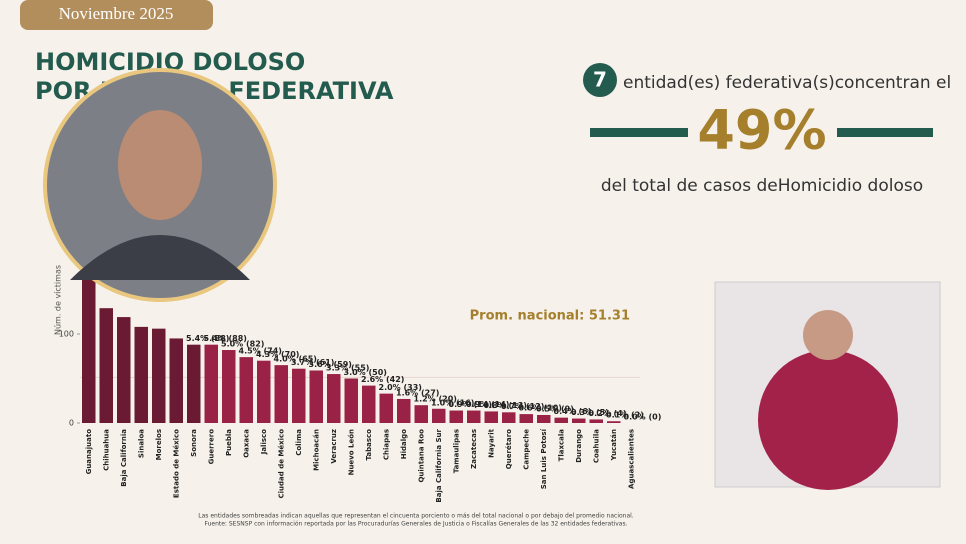 This screenshot has height=544, width=966. What do you see at coordinates (421, 456) in the screenshot?
I see `x-tick-label: Quintana Roo` at bounding box center [421, 456].